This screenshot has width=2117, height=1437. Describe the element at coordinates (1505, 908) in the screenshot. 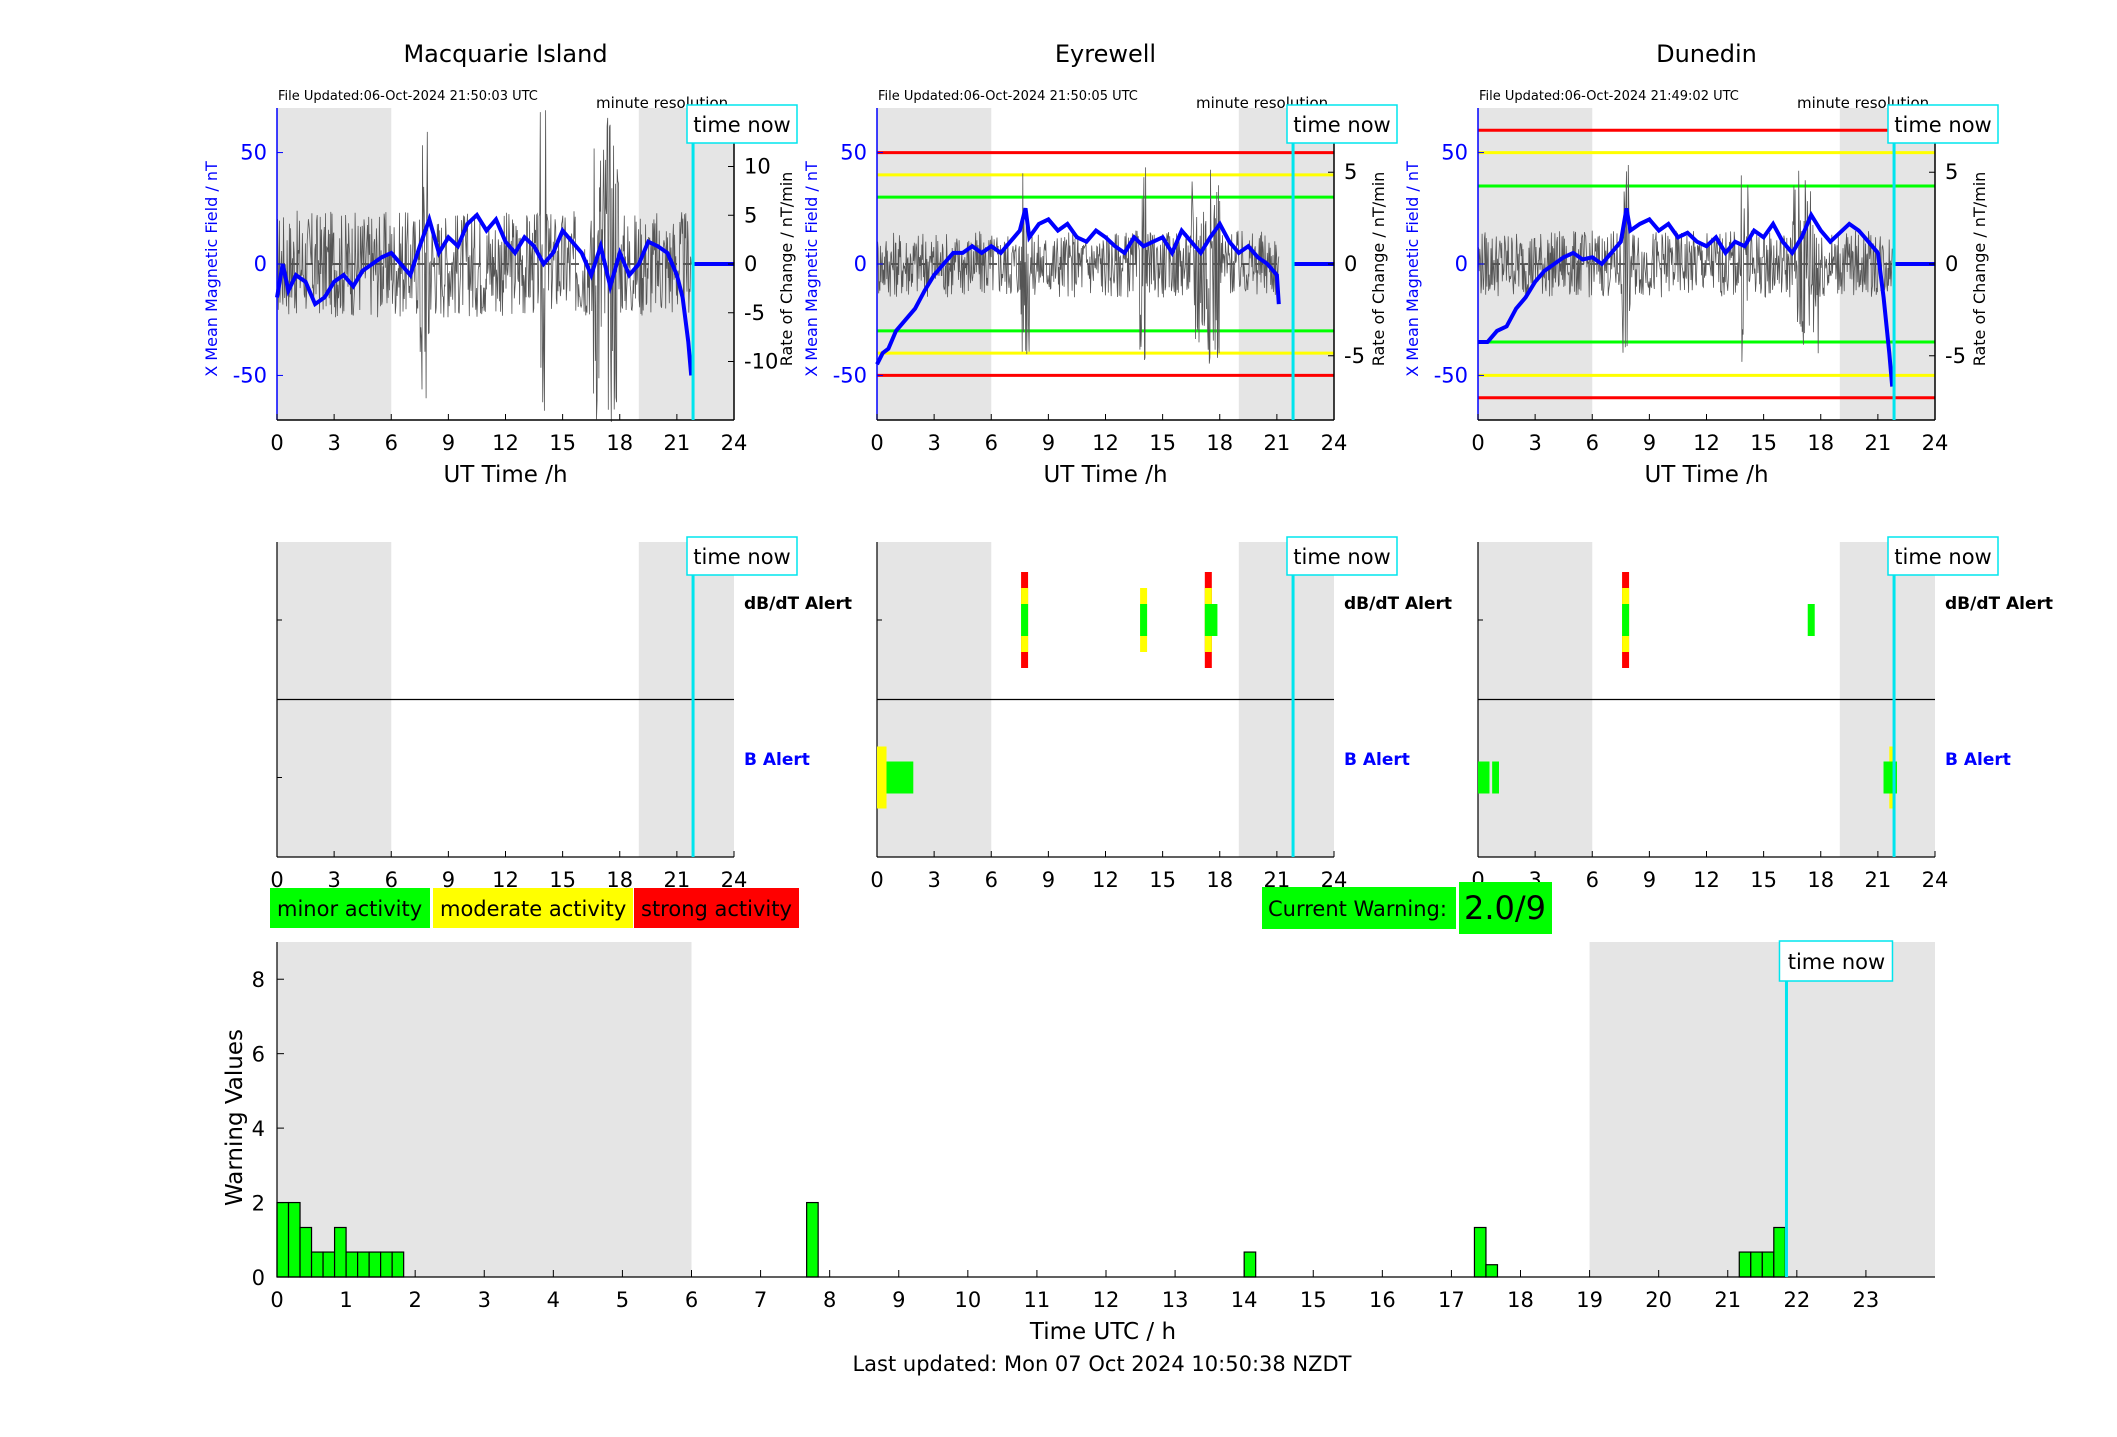

I see `current-warning-value: 2.0/9` at that location.